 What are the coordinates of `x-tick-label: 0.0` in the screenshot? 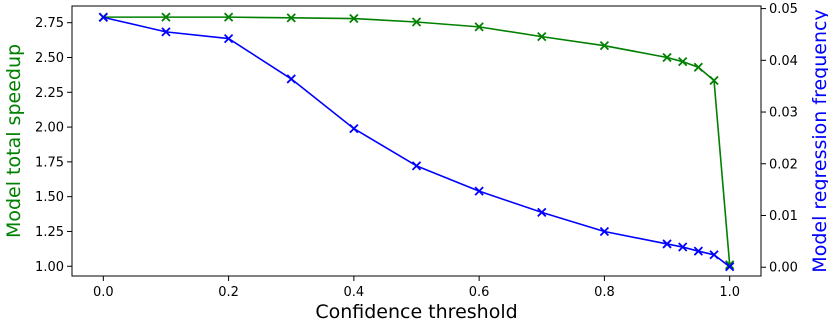 It's located at (103, 292).